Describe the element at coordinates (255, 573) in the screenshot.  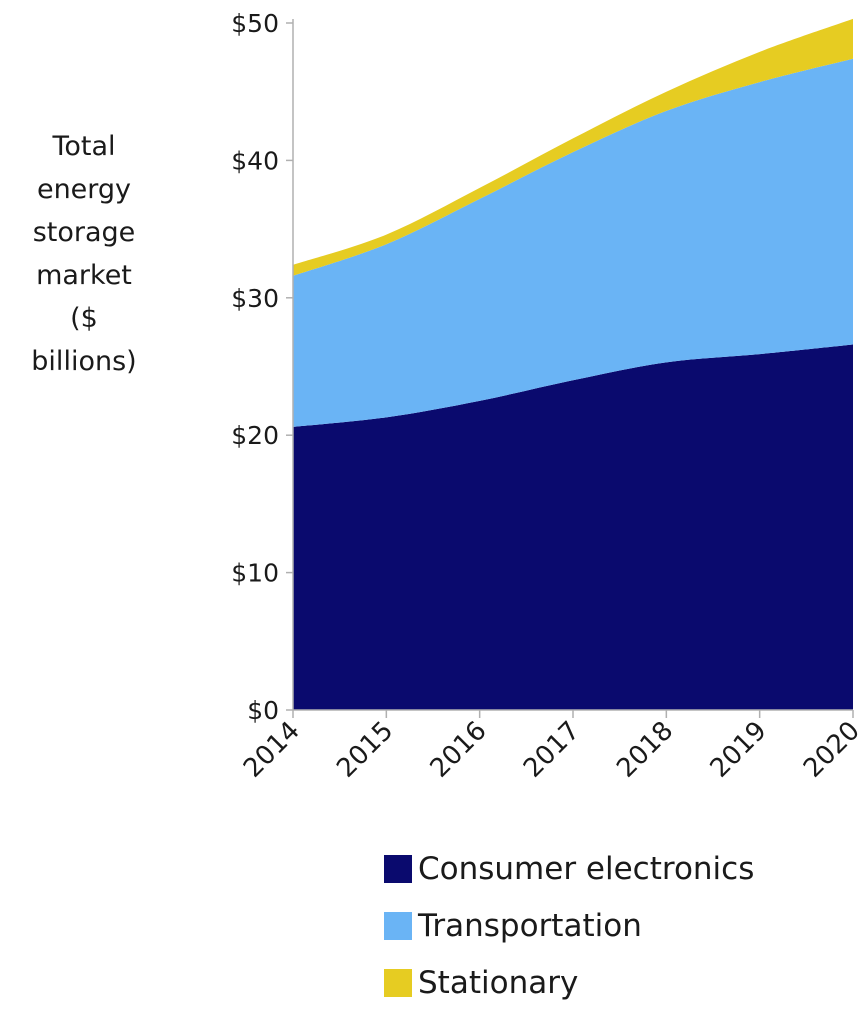
I see `y-tick-label: $10` at that location.